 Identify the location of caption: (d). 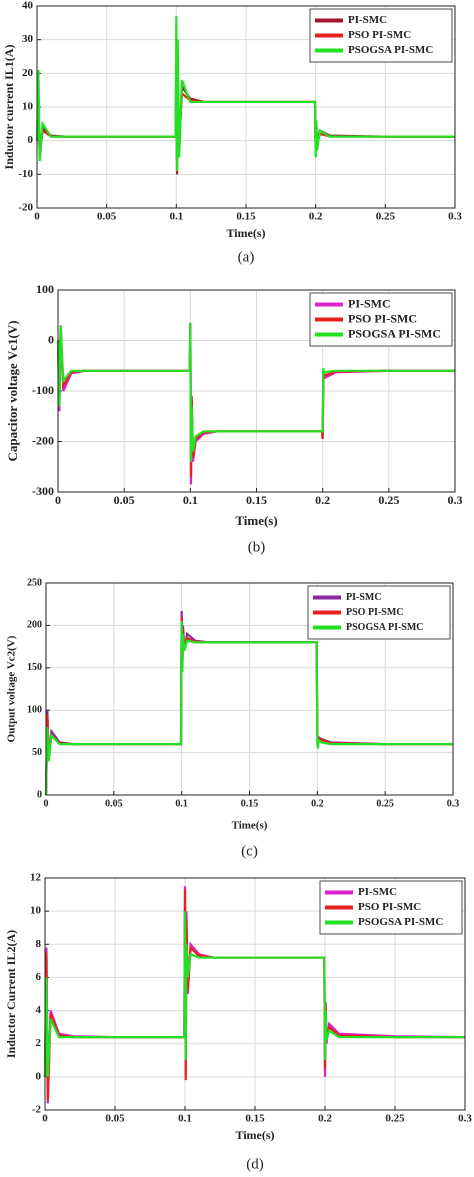
(255, 1164).